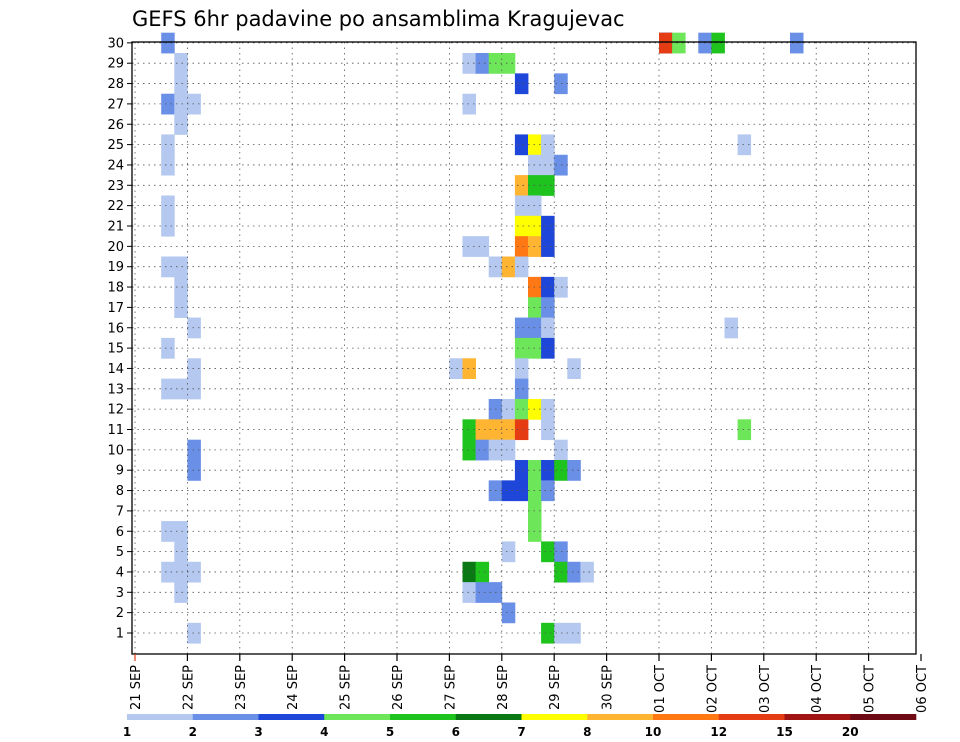  Describe the element at coordinates (390, 732) in the screenshot. I see `colorbar-label: 5` at that location.